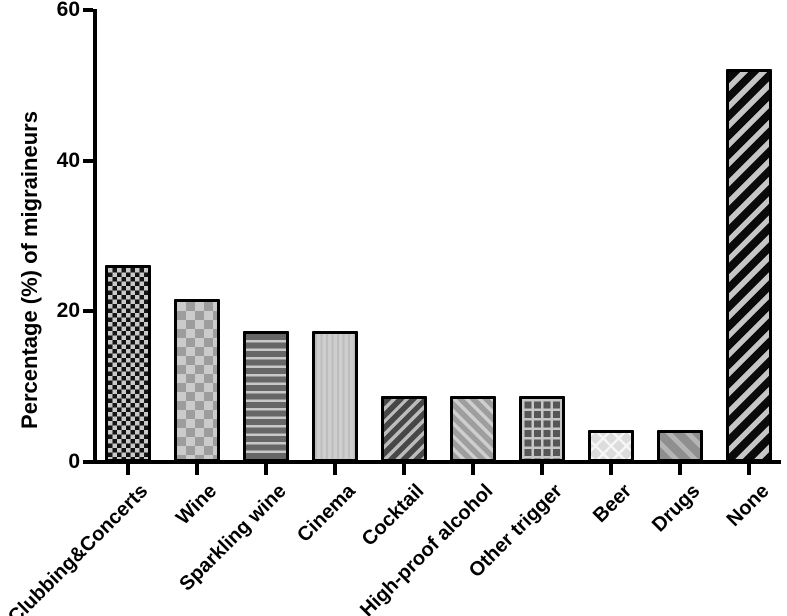  Describe the element at coordinates (611, 446) in the screenshot. I see `bar-beer` at that location.